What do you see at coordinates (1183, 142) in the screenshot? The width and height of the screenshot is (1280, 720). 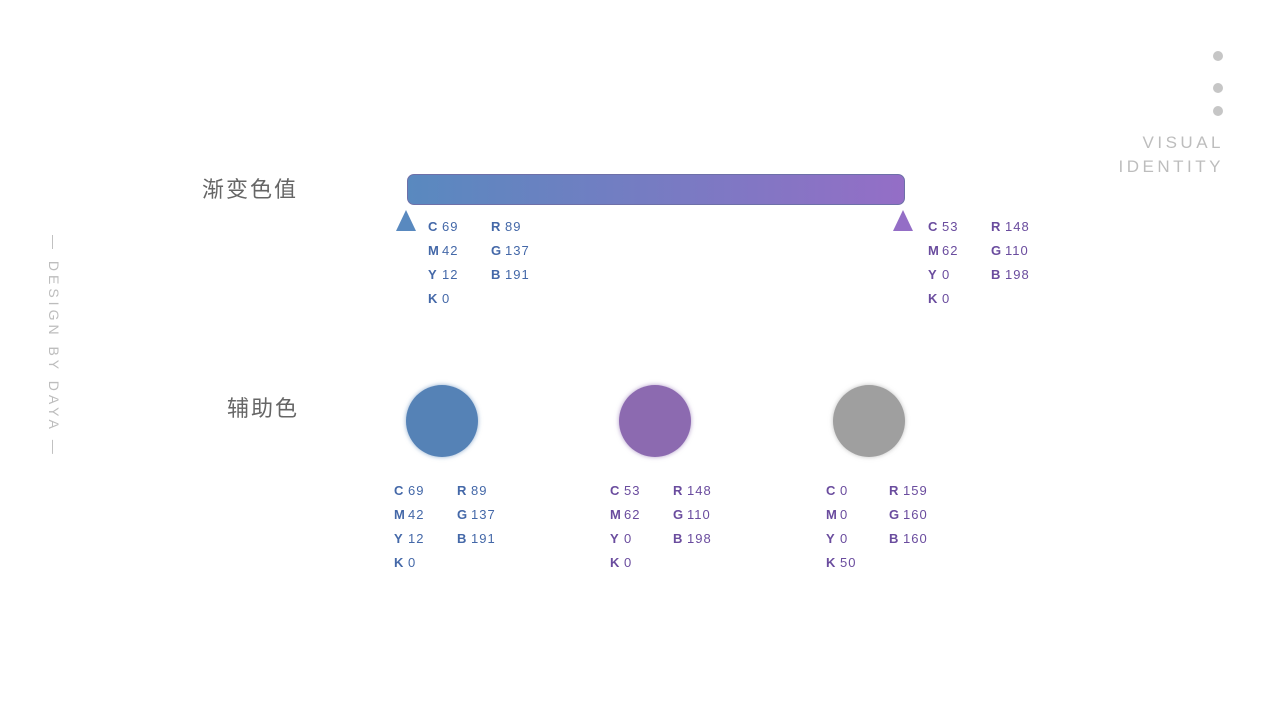 I see `corner-title-line1: VISUAL` at bounding box center [1183, 142].